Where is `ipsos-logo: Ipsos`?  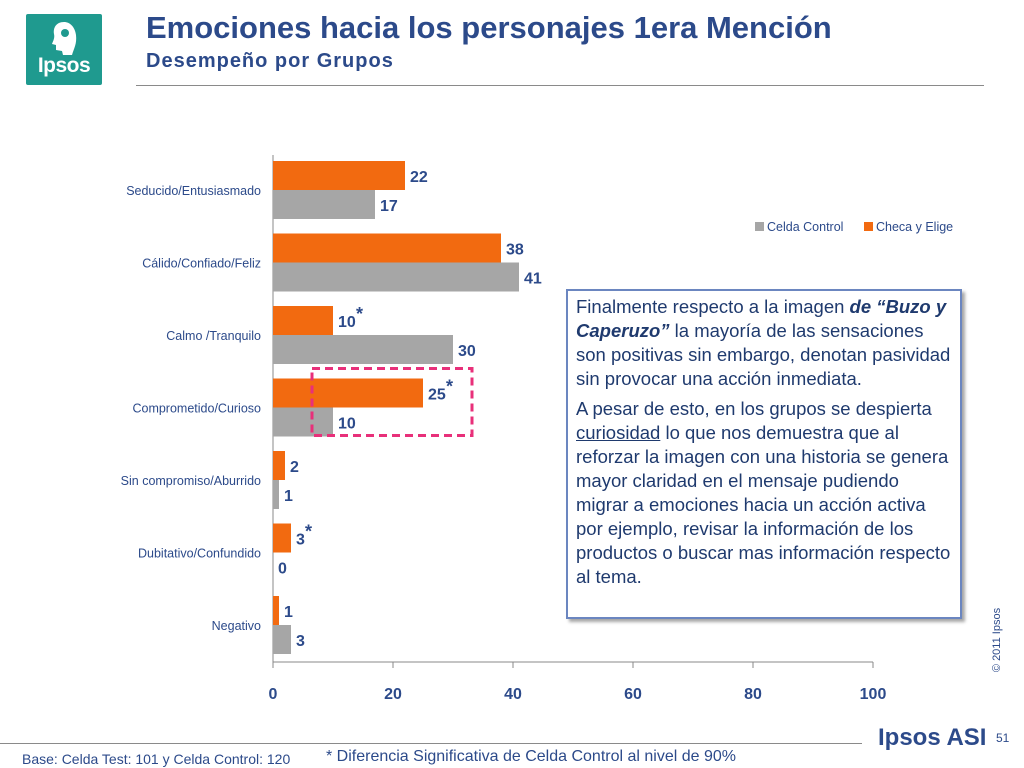
ipsos-logo: Ipsos is located at coordinates (64, 49).